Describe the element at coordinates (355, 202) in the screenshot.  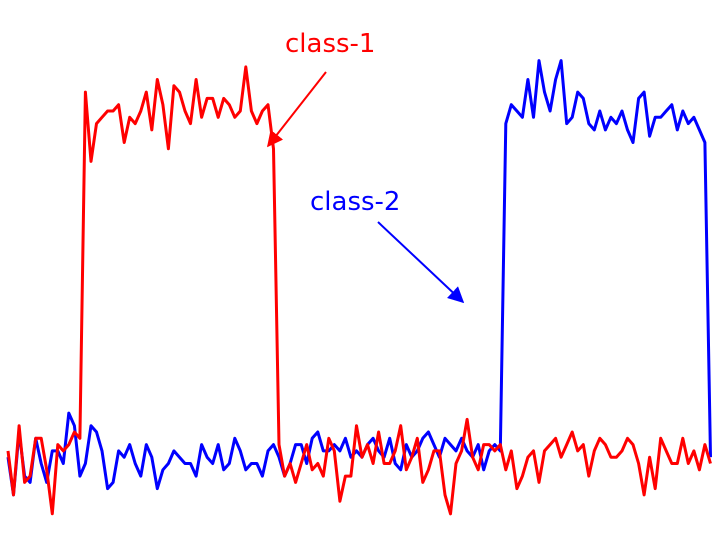
I see `annotation-class-2-label: class-2` at that location.